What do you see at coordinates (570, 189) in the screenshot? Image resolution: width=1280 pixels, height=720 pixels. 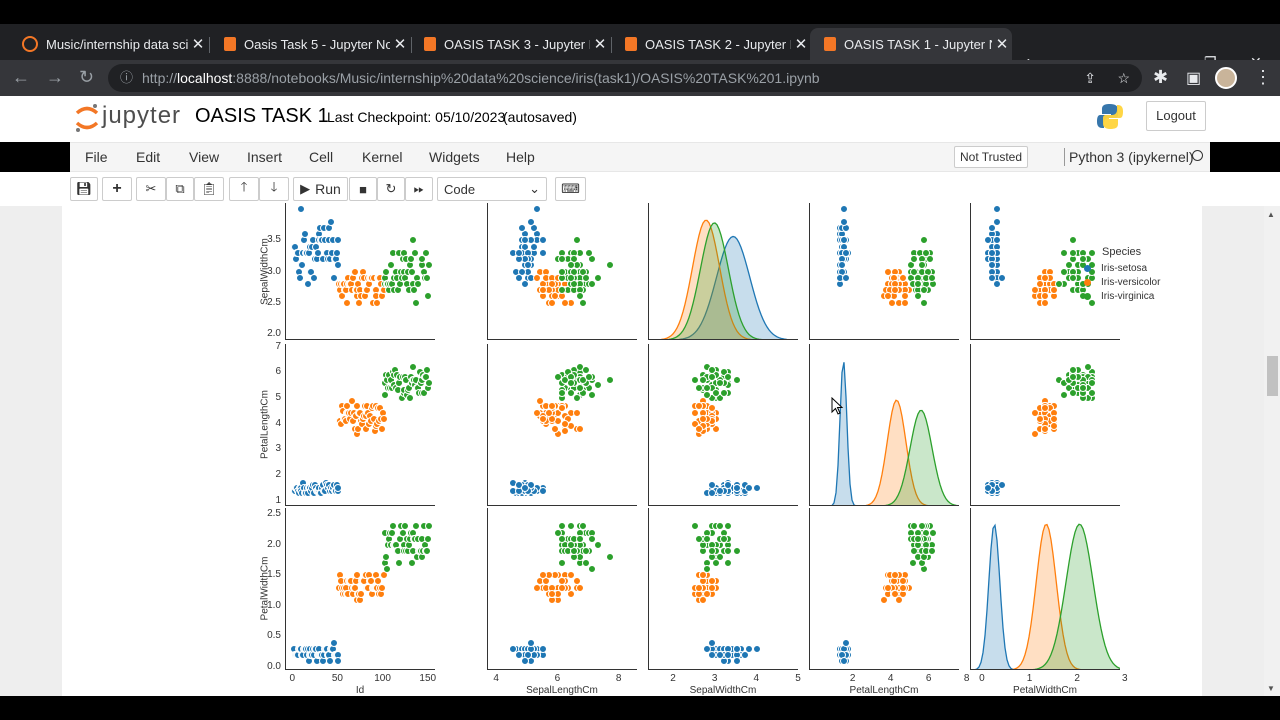 I see `keyboard-icon: ⌨` at bounding box center [570, 189].